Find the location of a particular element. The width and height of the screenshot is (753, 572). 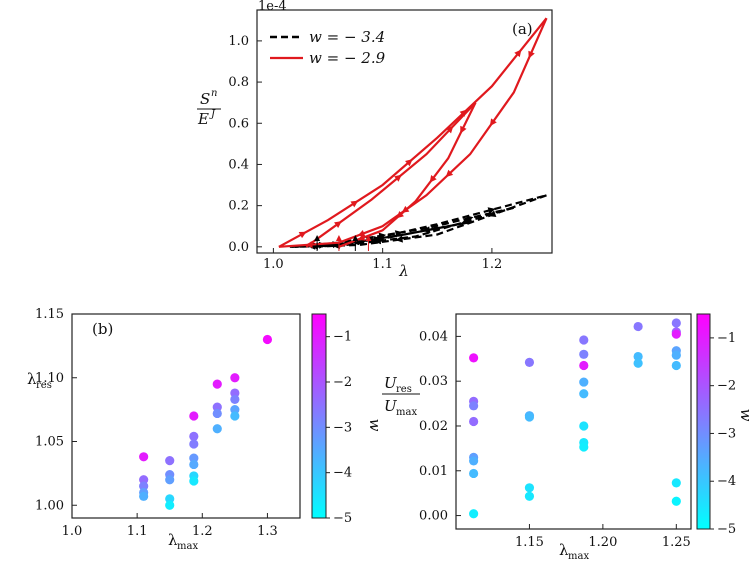

x-tick-label: 1.3 is located at coordinates (267, 531).